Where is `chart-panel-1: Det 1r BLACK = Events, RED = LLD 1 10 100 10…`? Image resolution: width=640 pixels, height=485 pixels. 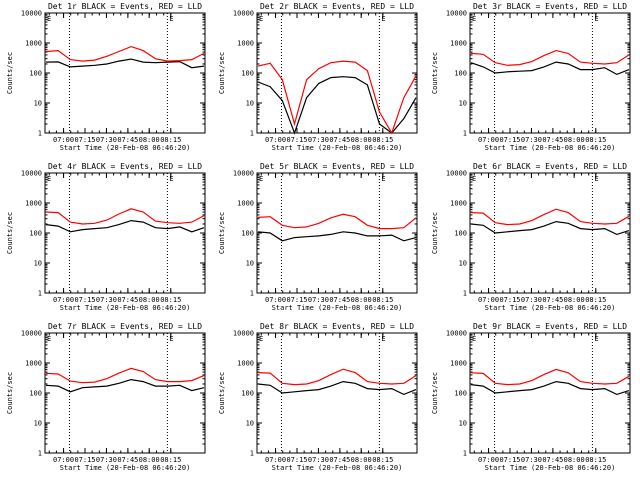 chart-panel-1: Det 1r BLACK = Events, RED = LLD 1 10 100 10… is located at coordinates (106, 77).